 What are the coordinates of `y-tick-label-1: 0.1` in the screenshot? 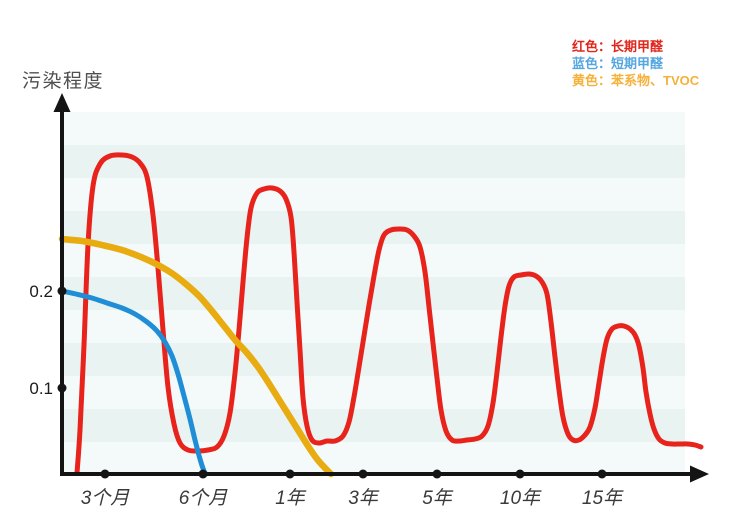 It's located at (41, 388).